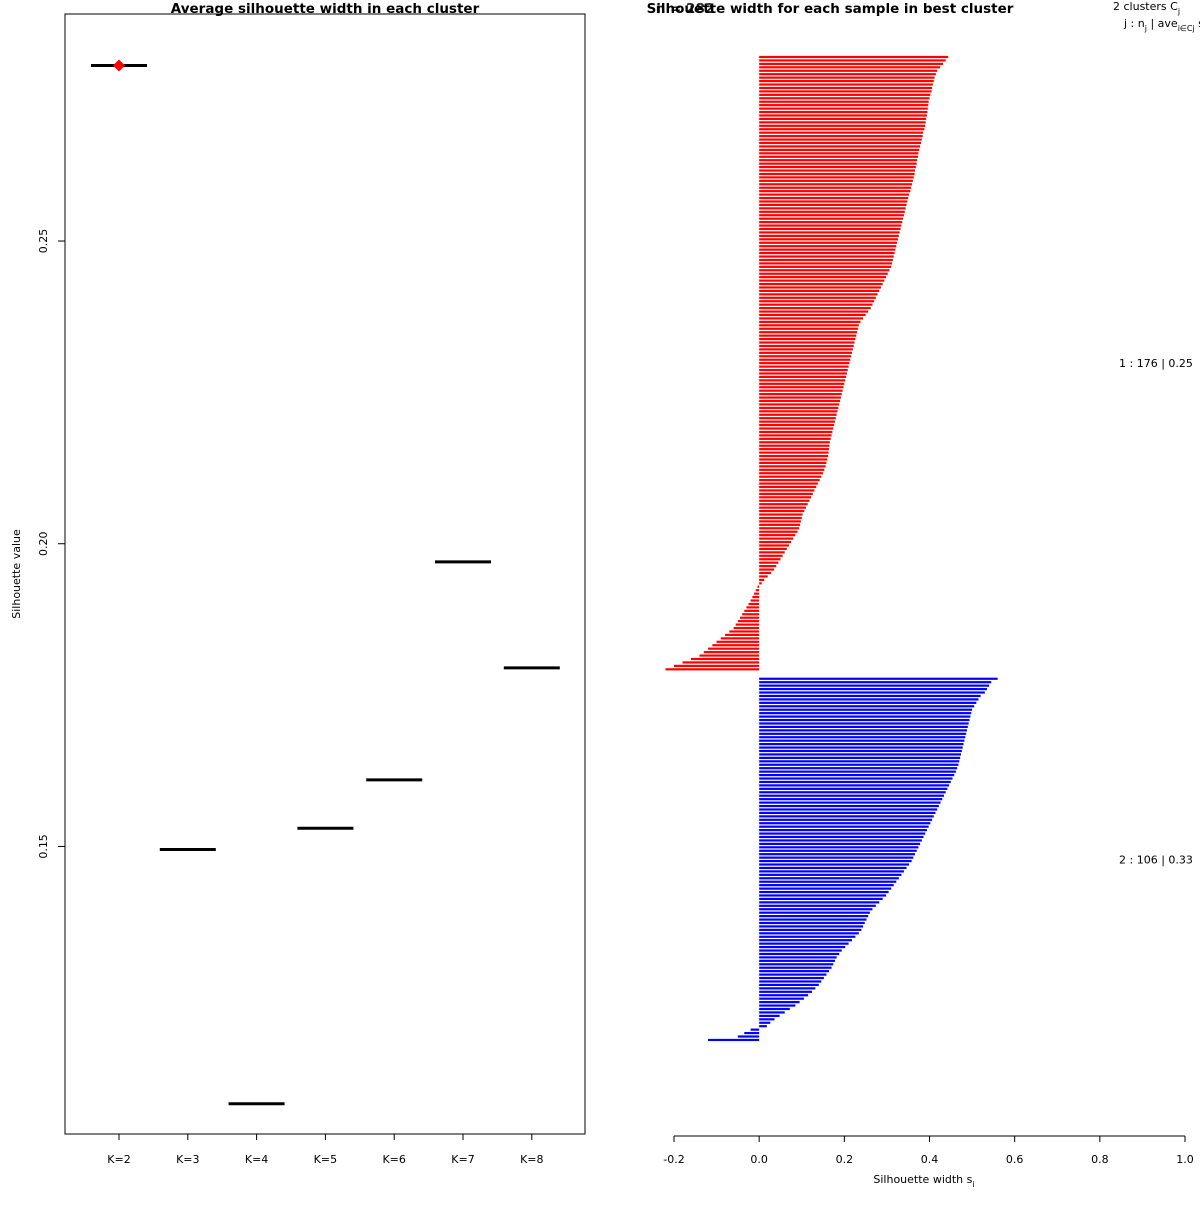 Image resolution: width=1200 pixels, height=1205 pixels. Describe the element at coordinates (923, 1181) in the screenshot. I see `right-x-axis-label: Silhouette width si` at that location.